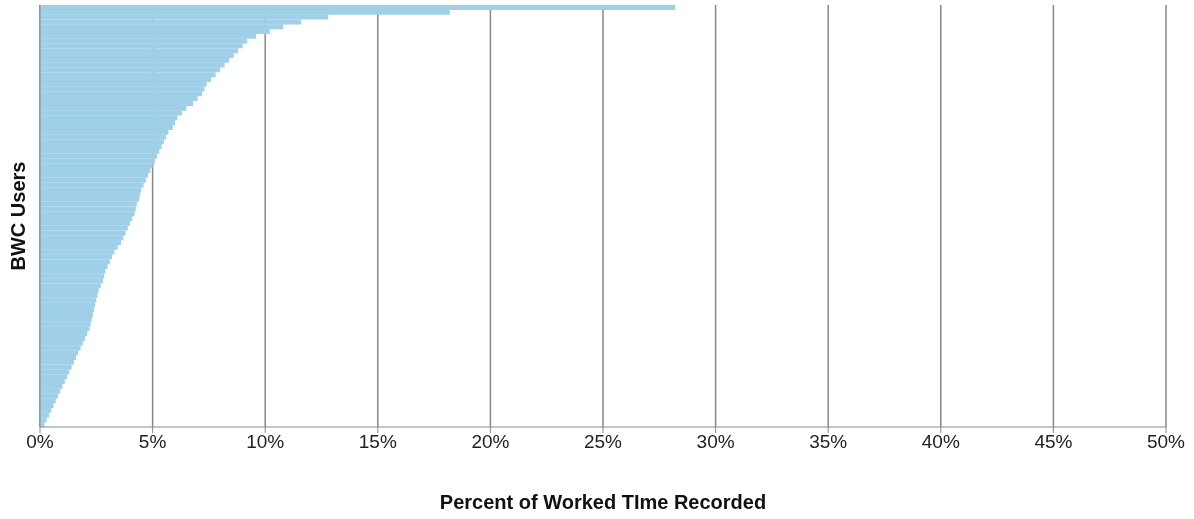 Image resolution: width=1194 pixels, height=519 pixels. What do you see at coordinates (940, 442) in the screenshot?
I see `x-tick-label: 40%` at bounding box center [940, 442].